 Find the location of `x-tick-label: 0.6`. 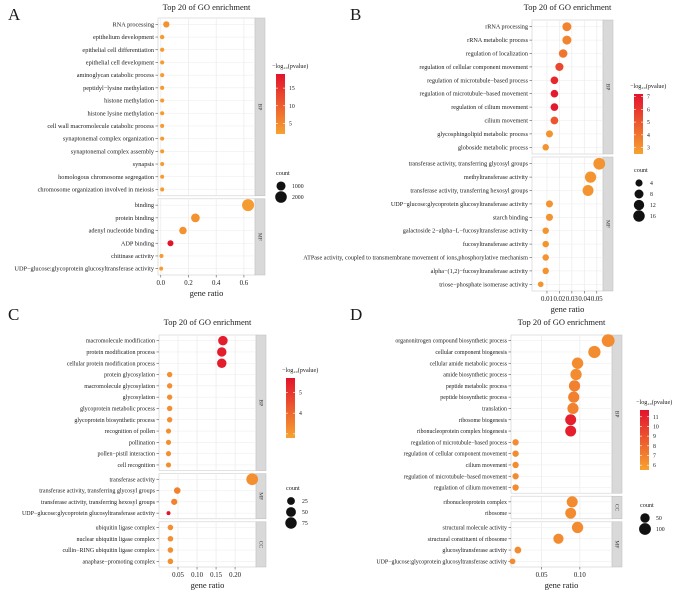

x-tick-label: 0.6 is located at coordinates (244, 283).